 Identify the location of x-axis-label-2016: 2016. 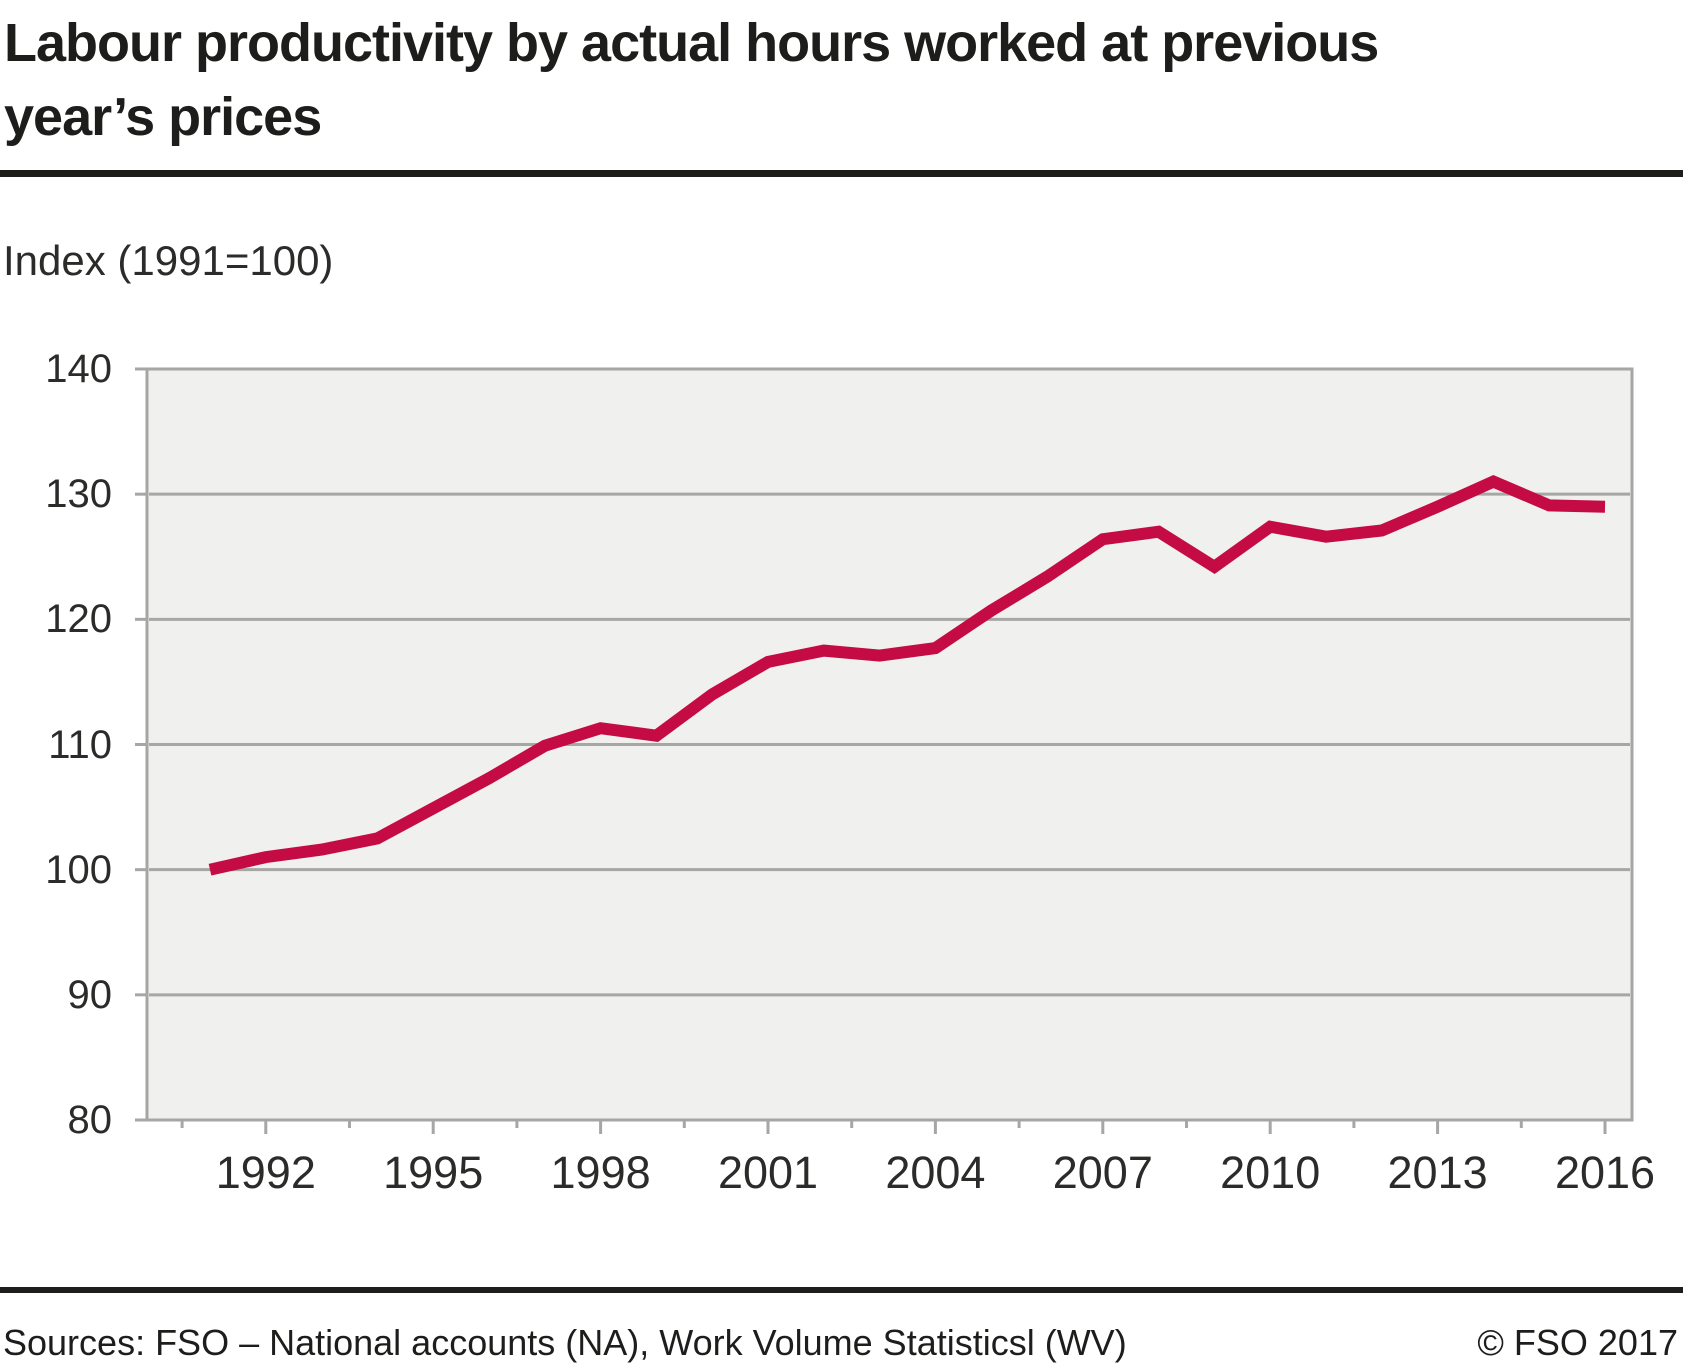
(1605, 1172).